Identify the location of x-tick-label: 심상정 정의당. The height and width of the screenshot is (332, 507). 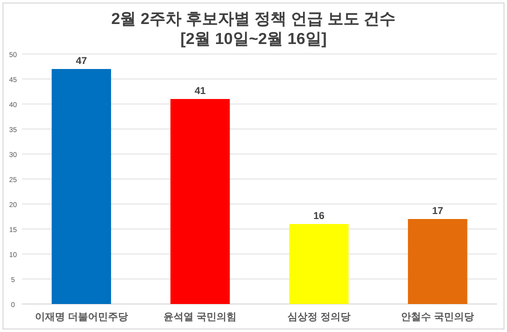
(318, 317).